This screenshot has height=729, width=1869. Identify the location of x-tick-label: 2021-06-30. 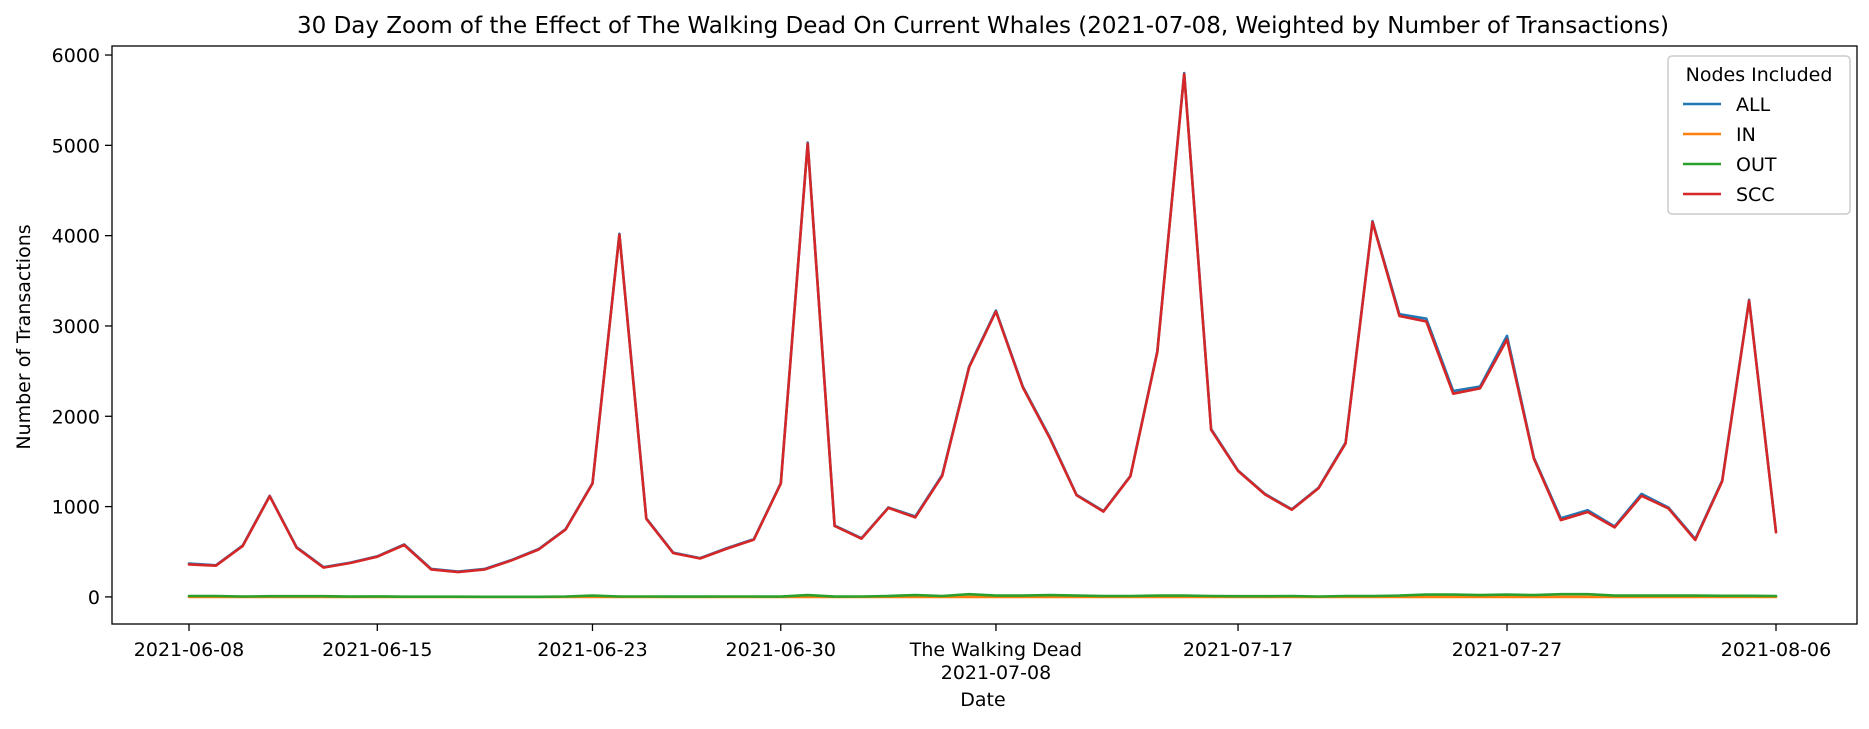
(781, 650).